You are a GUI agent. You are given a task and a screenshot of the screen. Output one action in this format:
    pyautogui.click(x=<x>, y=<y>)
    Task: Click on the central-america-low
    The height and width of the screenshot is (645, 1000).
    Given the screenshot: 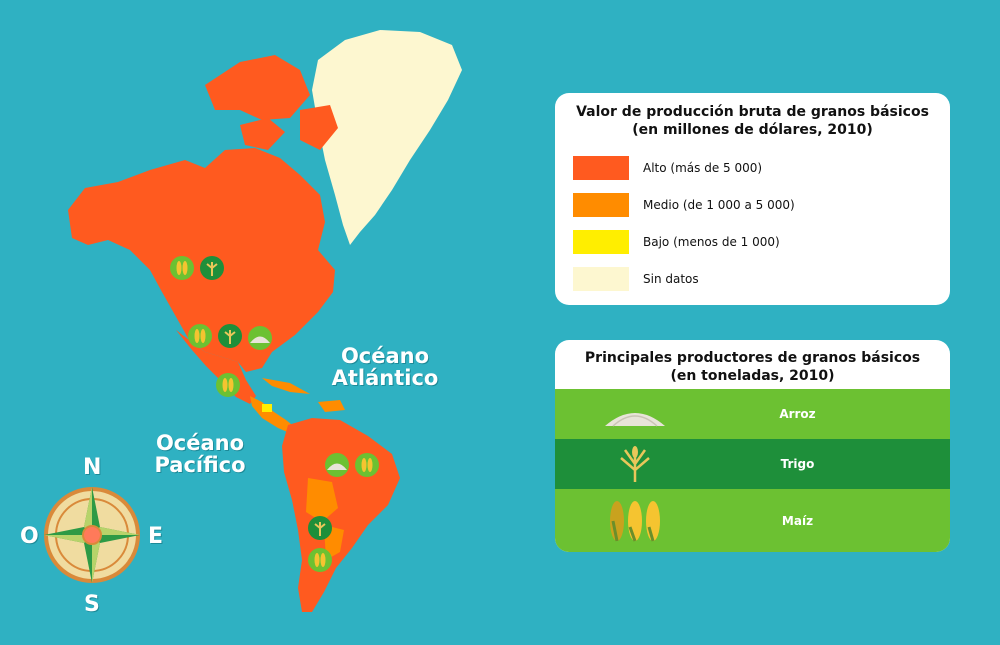 What is the action you would take?
    pyautogui.click(x=267, y=408)
    